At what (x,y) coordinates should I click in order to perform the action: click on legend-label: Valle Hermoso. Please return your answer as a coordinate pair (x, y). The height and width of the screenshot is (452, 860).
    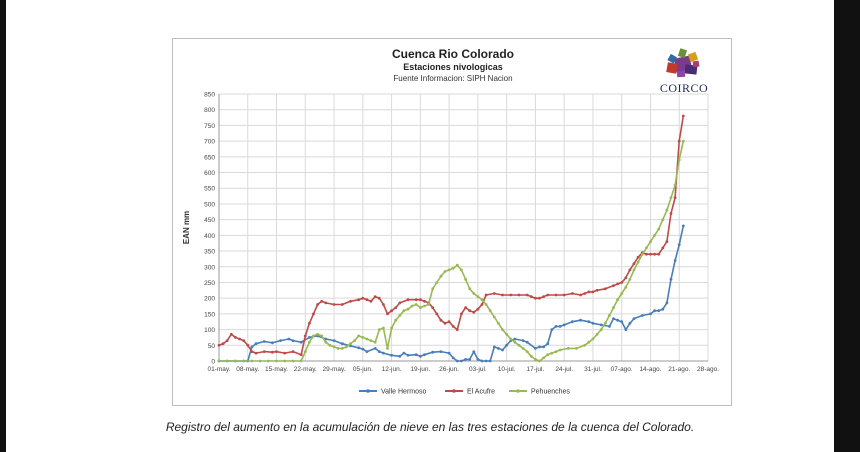
    Looking at the image, I should click on (403, 392).